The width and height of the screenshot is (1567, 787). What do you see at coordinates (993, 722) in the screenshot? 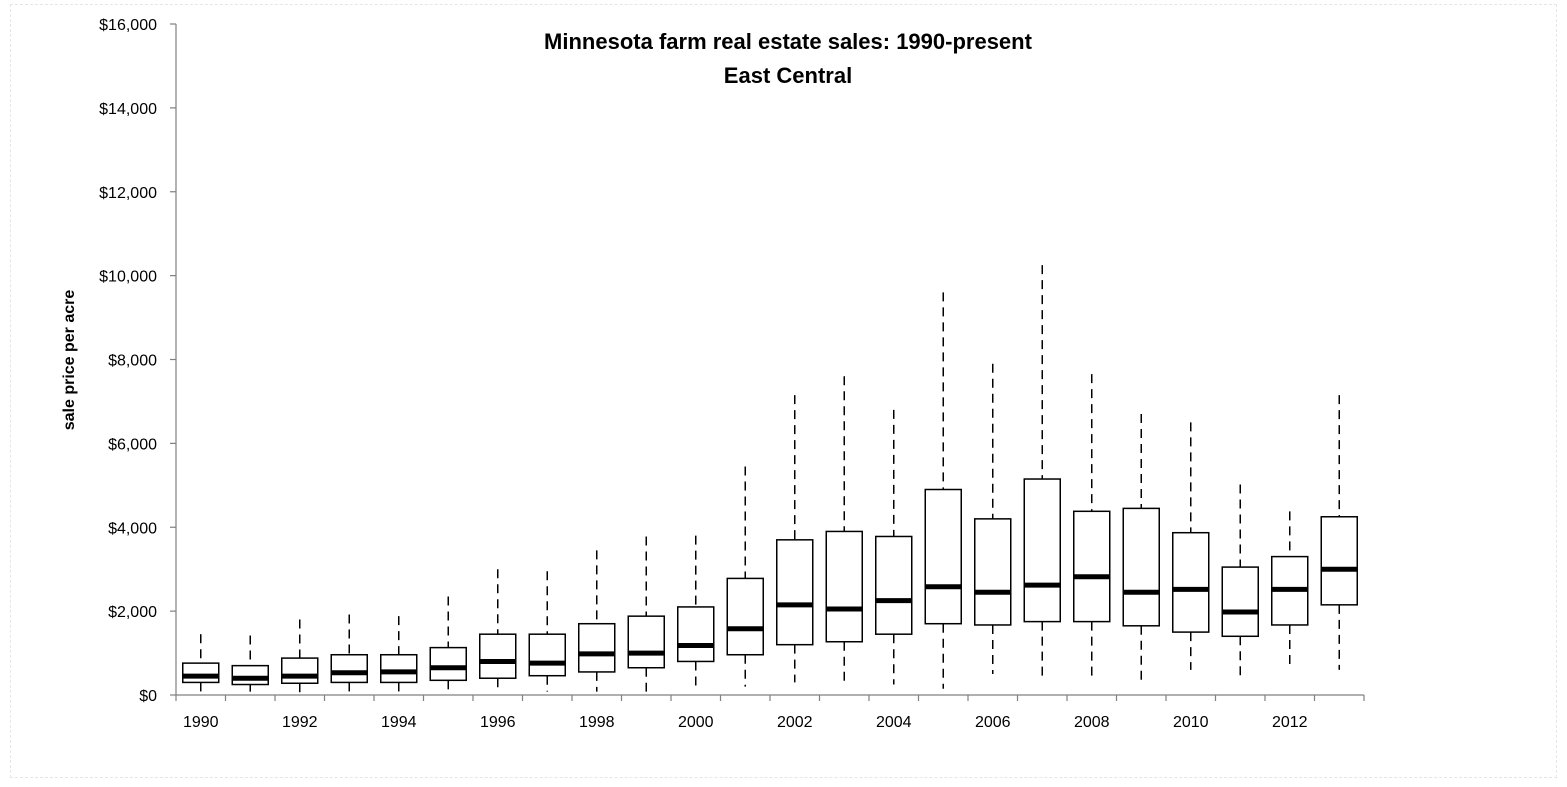
I see `x-tick-label: 2006` at bounding box center [993, 722].